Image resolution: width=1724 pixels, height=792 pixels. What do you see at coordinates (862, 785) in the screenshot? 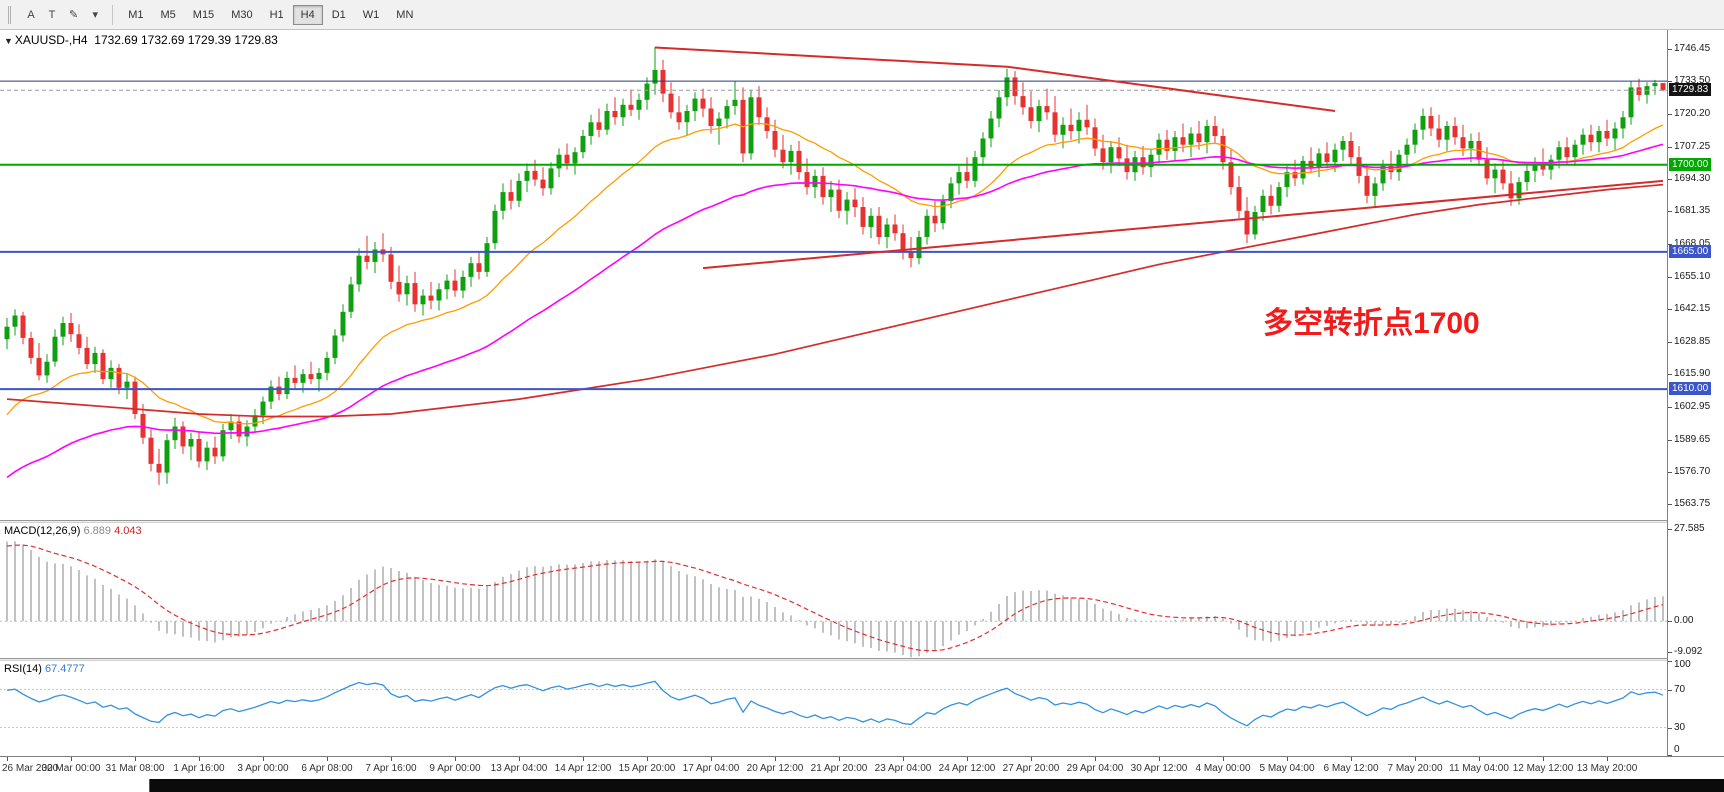
I see `bottom-bar` at bounding box center [862, 785].